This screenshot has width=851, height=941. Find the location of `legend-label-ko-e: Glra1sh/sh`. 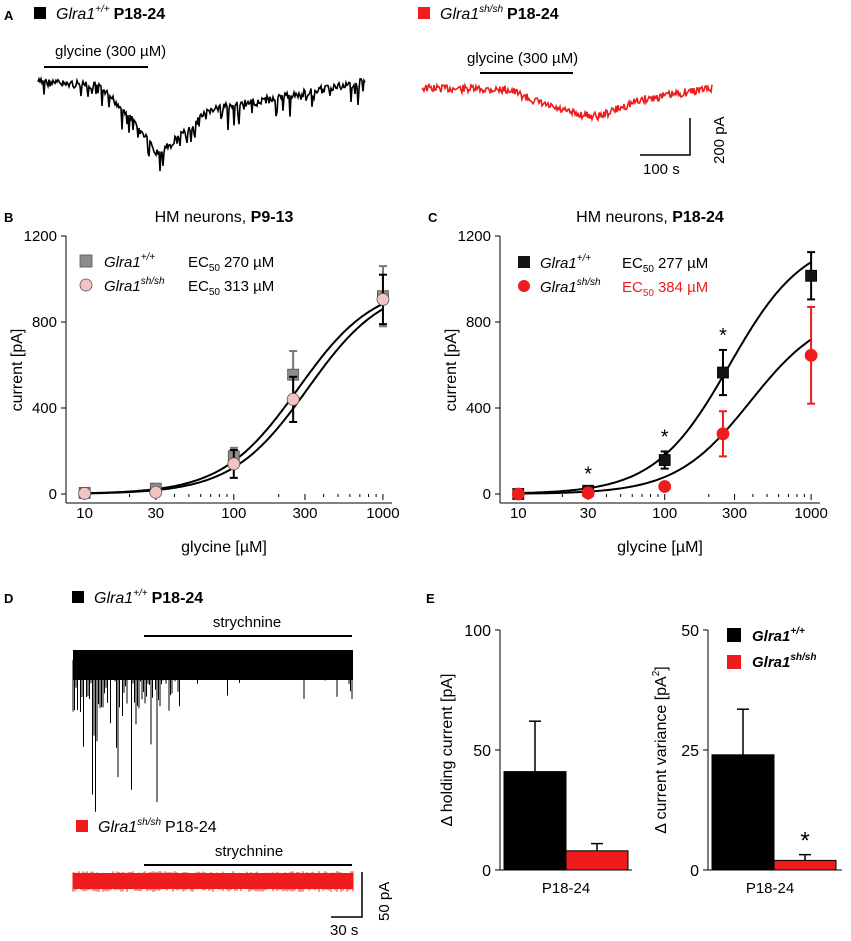

legend-label-ko-e: Glra1sh/sh is located at coordinates (784, 661).